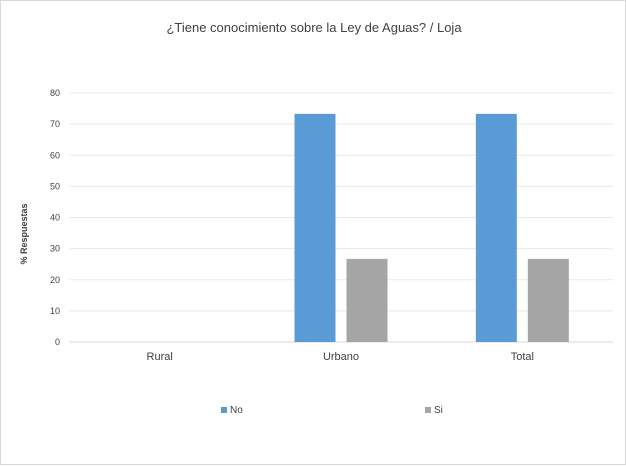 The image size is (626, 466). I want to click on legend: No Si, so click(332, 410).